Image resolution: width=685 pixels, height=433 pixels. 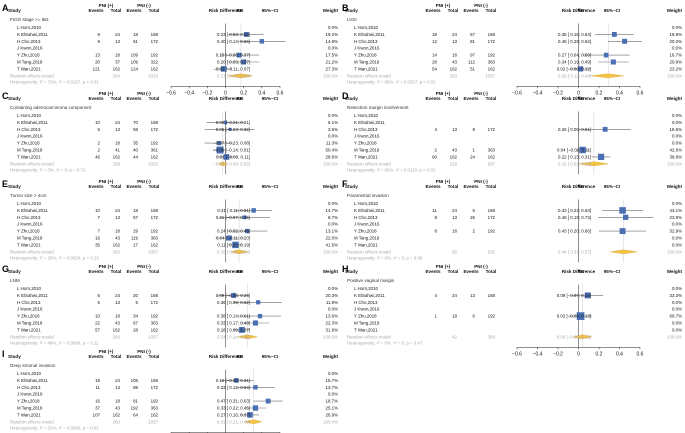 I want to click on weight-value: 19.2%, so click(x=332, y=34).